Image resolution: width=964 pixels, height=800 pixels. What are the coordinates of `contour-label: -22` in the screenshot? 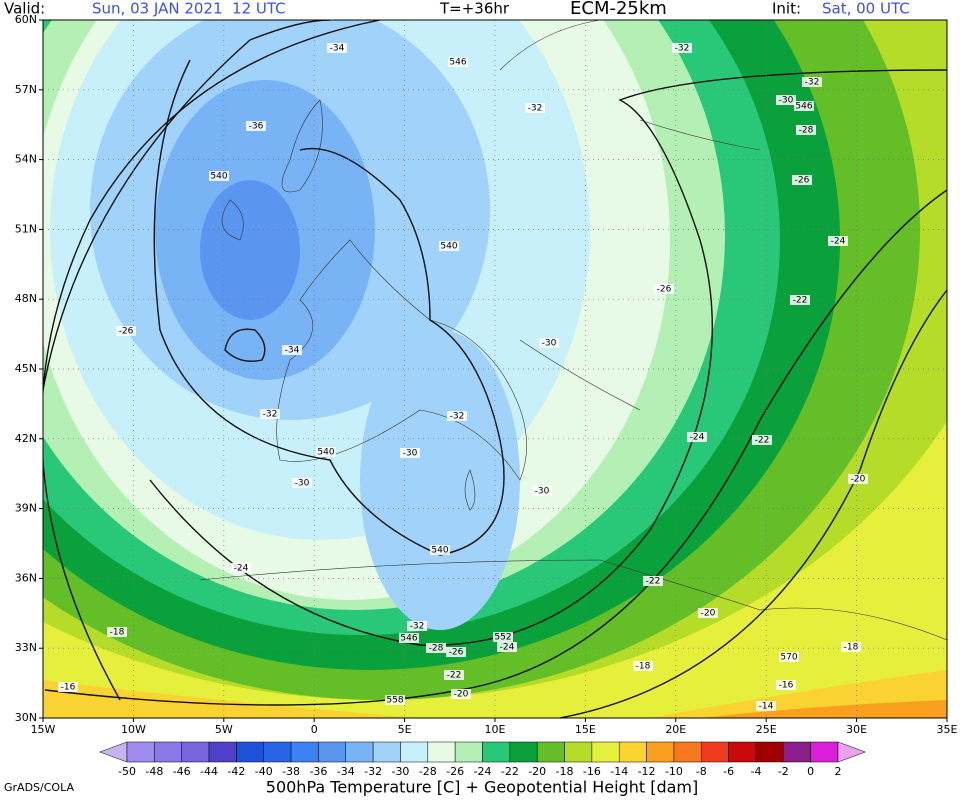 It's located at (762, 441).